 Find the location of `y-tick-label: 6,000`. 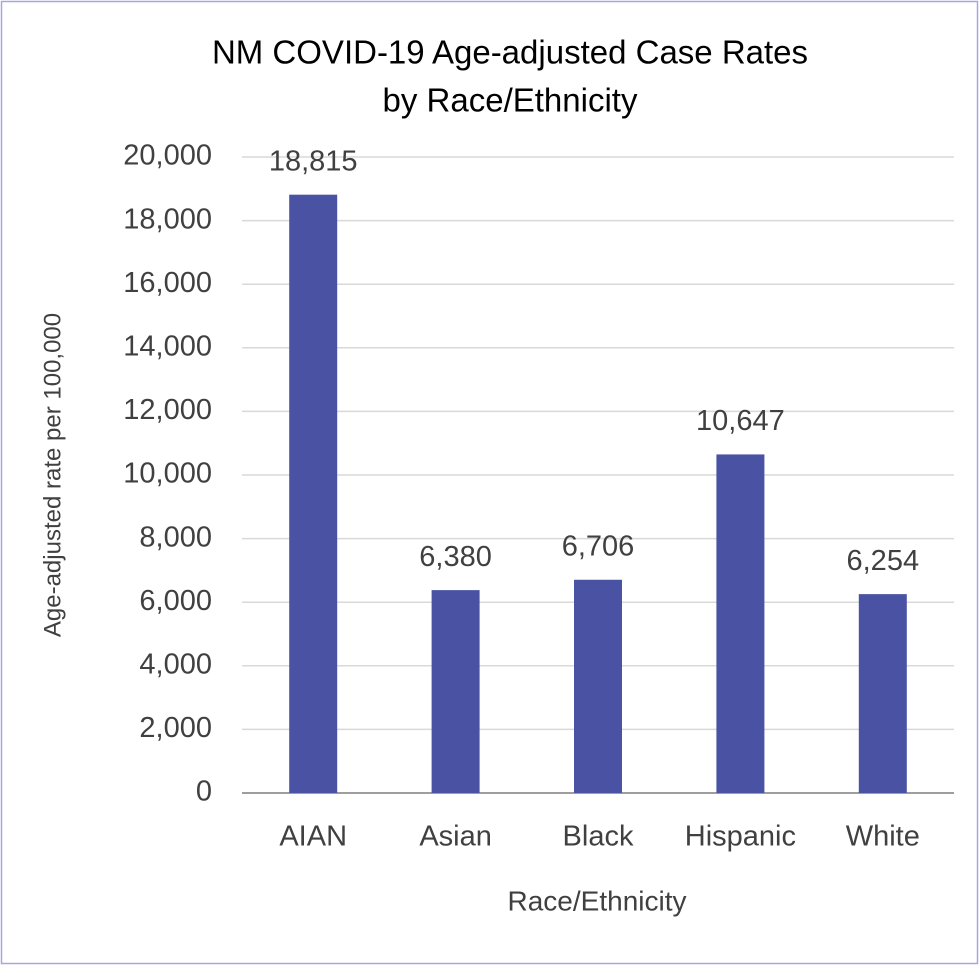

y-tick-label: 6,000 is located at coordinates (175, 601).